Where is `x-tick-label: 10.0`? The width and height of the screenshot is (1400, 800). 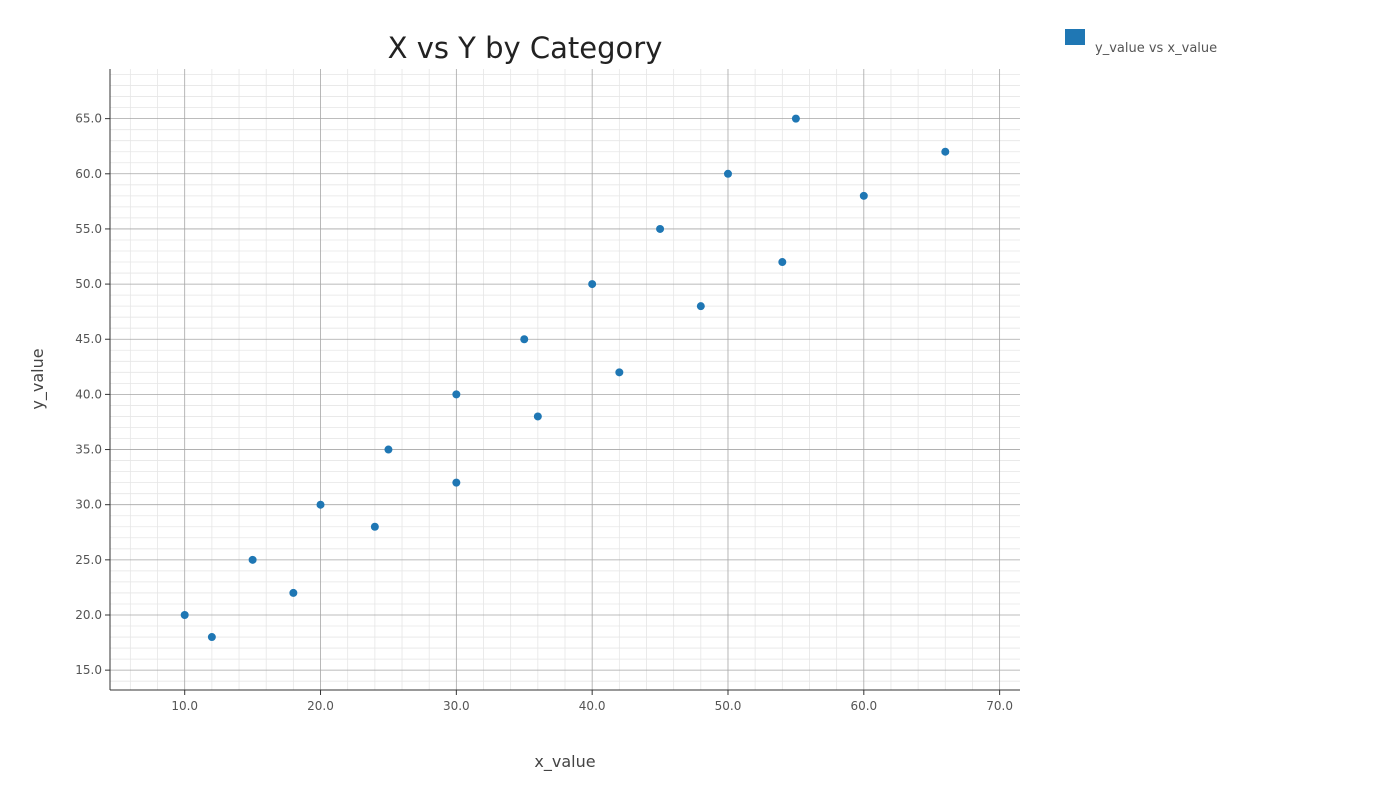 x-tick-label: 10.0 is located at coordinates (184, 706).